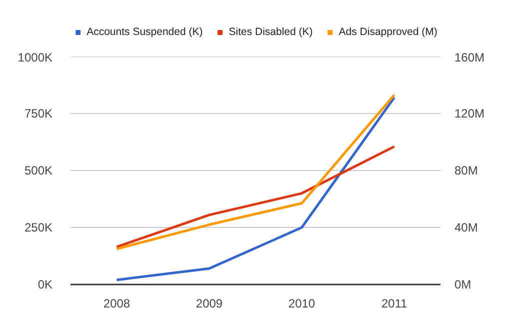 This screenshot has width=518, height=334. What do you see at coordinates (466, 227) in the screenshot?
I see `y2-tick-label: 40M` at bounding box center [466, 227].